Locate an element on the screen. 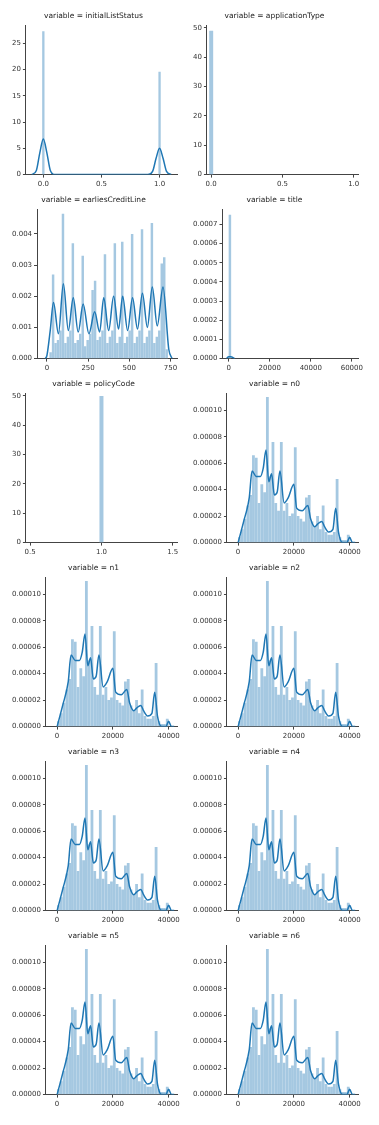 The height and width of the screenshot is (1125, 379). line-series is located at coordinates (108, 321).